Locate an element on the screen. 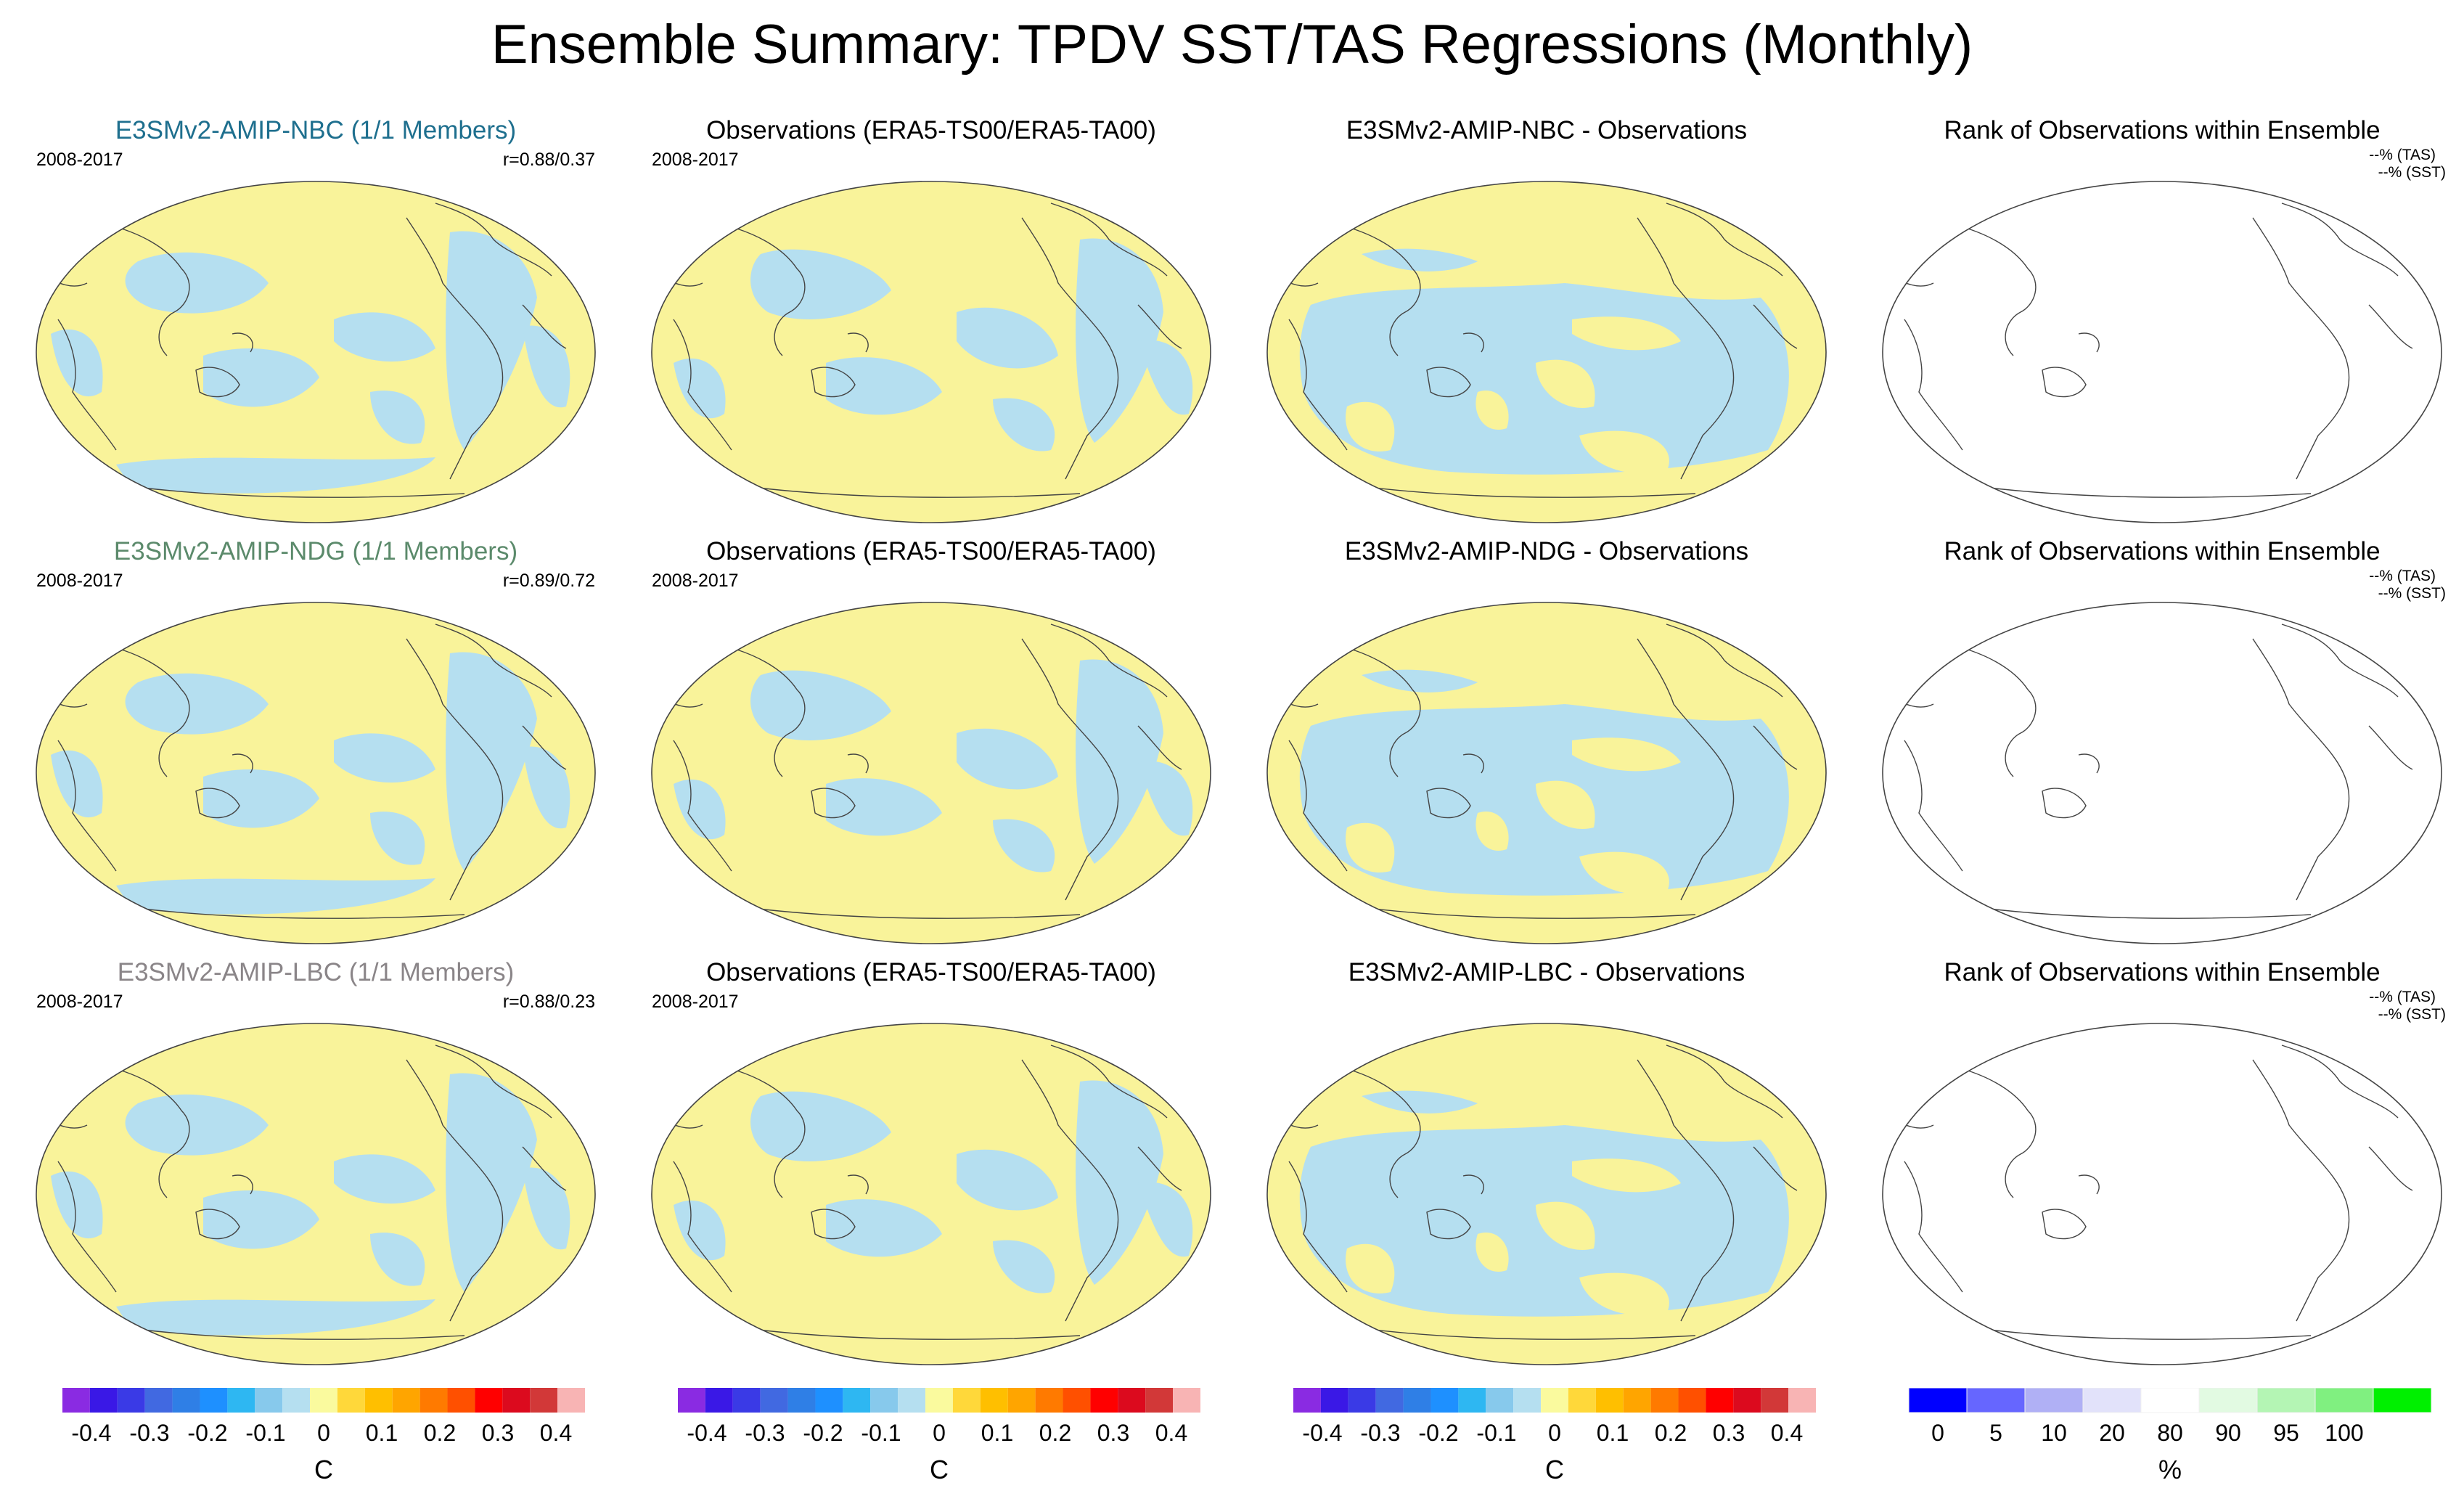 This screenshot has width=2464, height=1504. colorbar-tick-label: 0 is located at coordinates (940, 1433).